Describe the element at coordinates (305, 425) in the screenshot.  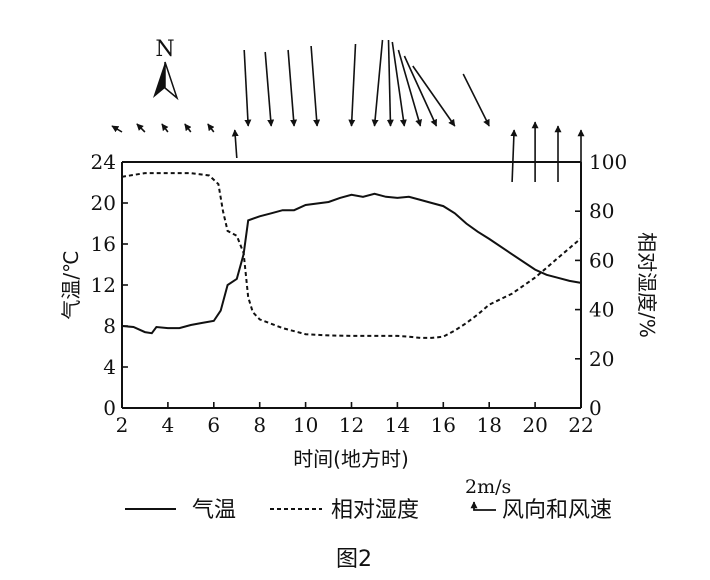
I see `x-tick-label: 10` at that location.